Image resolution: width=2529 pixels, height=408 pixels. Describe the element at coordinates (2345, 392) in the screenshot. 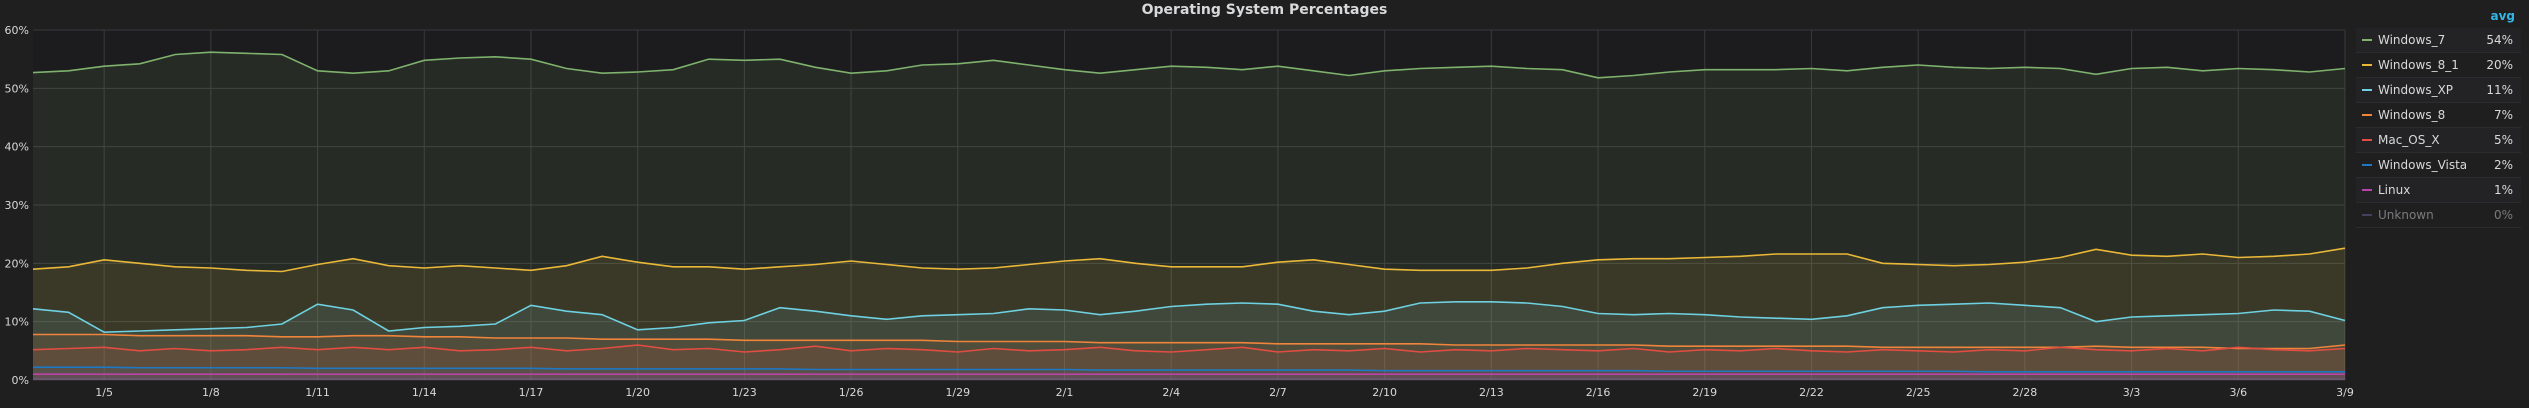

I see `x-tick-label: 3/9` at that location.